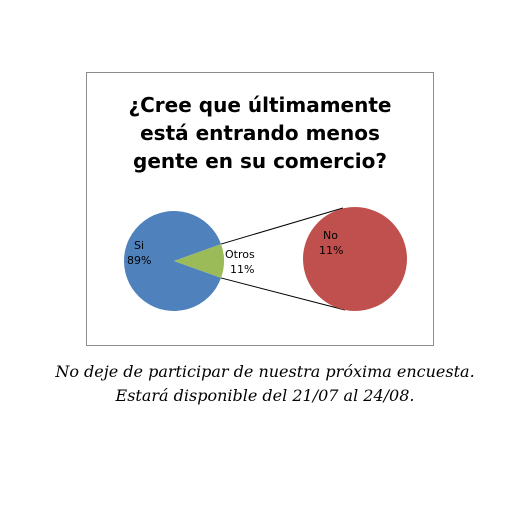 Image resolution: width=530 pixels, height=530 pixels. Describe the element at coordinates (355, 259) in the screenshot. I see `secondary-pie-slice-no` at that location.